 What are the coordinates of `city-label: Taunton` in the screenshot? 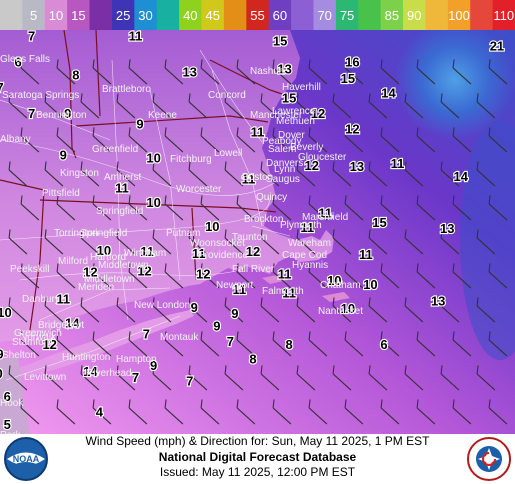 It's located at (250, 237).